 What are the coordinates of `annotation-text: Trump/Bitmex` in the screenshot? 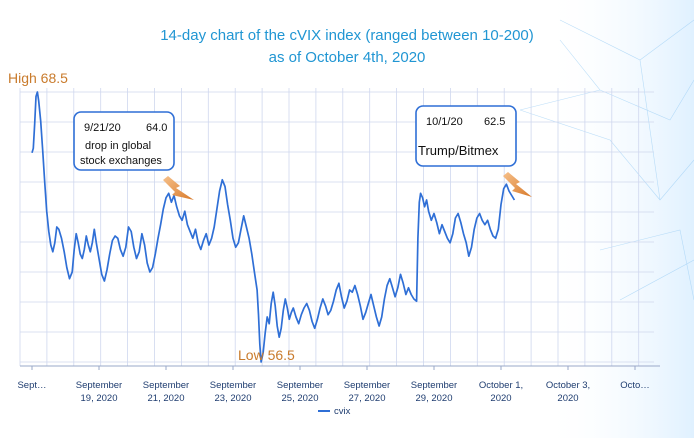 It's located at (458, 150).